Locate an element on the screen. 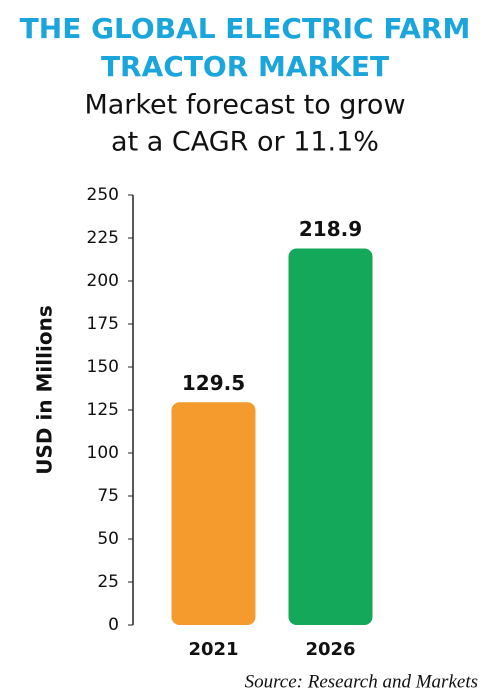 The width and height of the screenshot is (490, 700). chart-title: THE GLOBAL ELECTRIC FARM is located at coordinates (245, 28).